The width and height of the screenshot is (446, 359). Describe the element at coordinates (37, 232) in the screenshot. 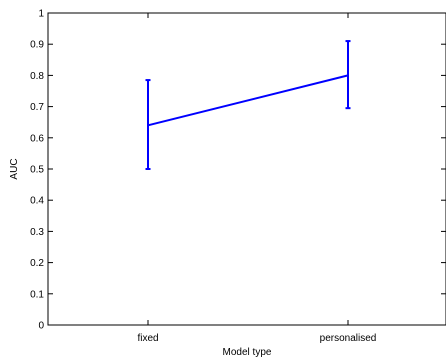

I see `y-tick-label: 0.3` at that location.